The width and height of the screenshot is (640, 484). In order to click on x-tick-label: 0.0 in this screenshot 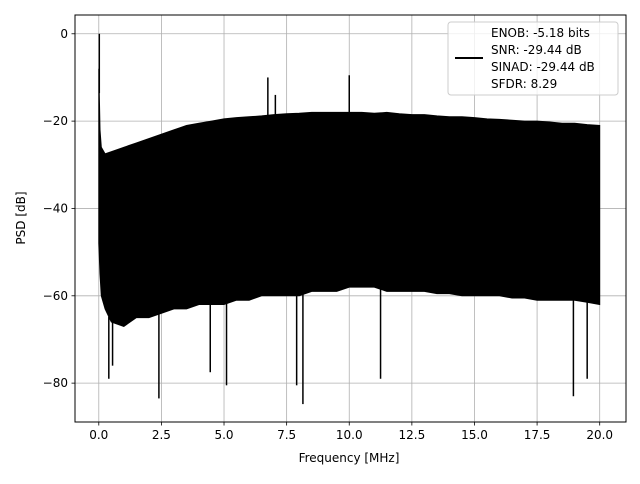, I will do `click(98, 435)`.